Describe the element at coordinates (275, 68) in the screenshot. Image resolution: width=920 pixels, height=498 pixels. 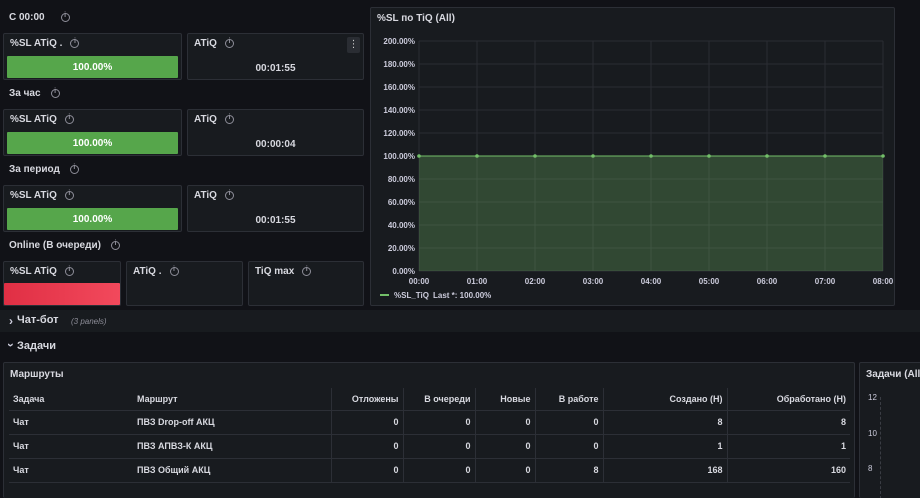
I see `atiq-value: 00:01:55` at that location.